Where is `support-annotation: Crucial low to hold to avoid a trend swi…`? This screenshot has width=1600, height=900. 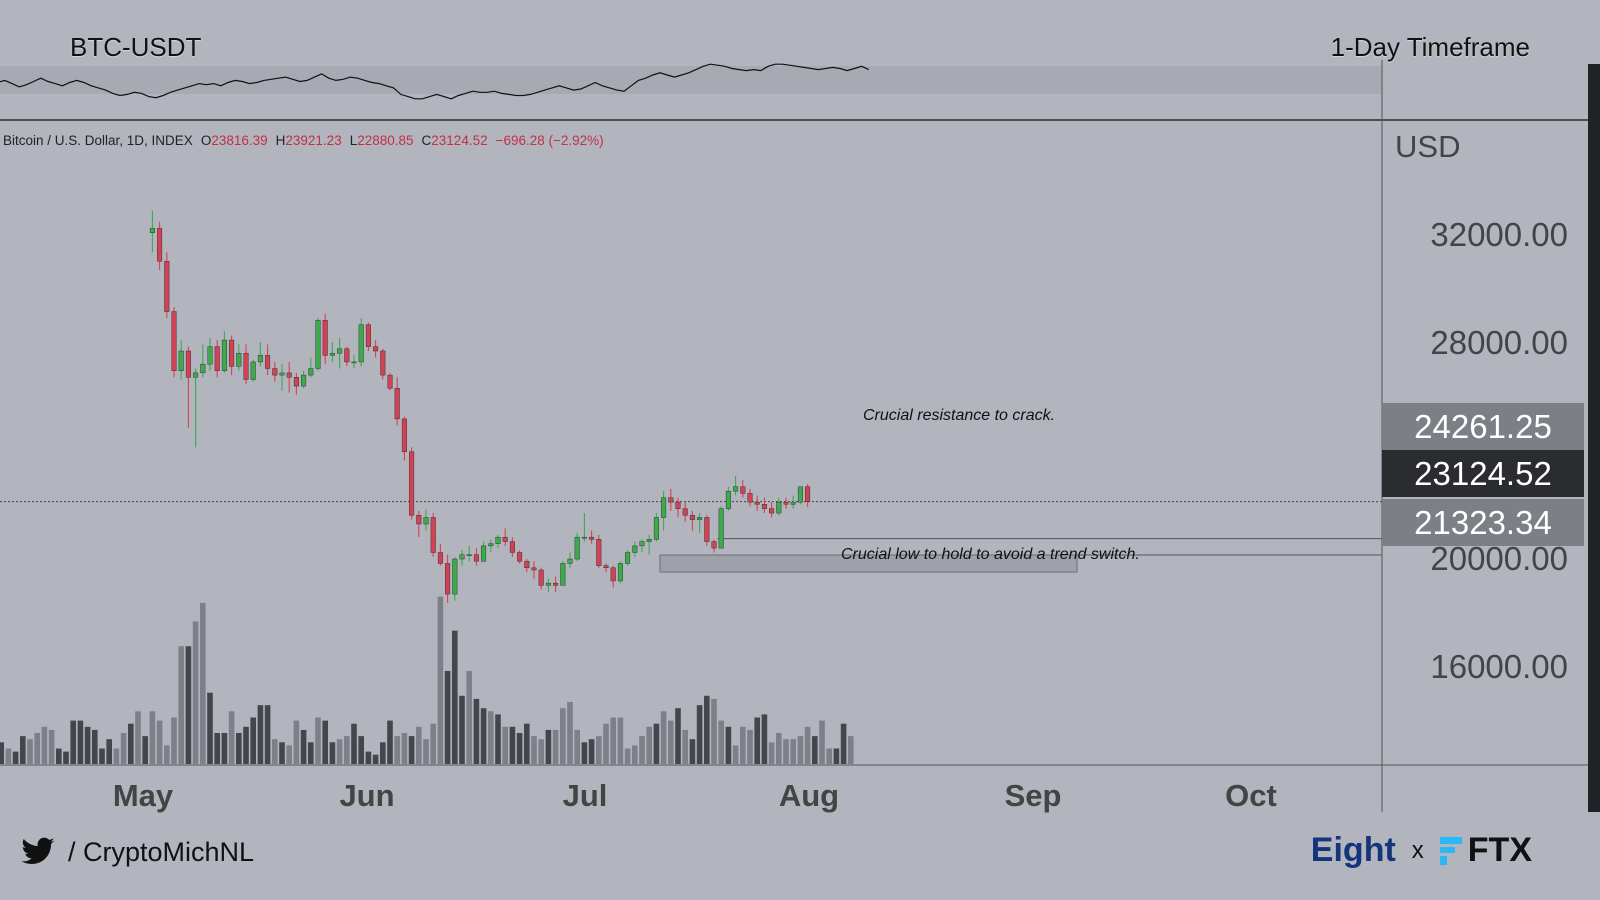
support-annotation: Crucial low to hold to avoid a trend swi… is located at coordinates (990, 554).